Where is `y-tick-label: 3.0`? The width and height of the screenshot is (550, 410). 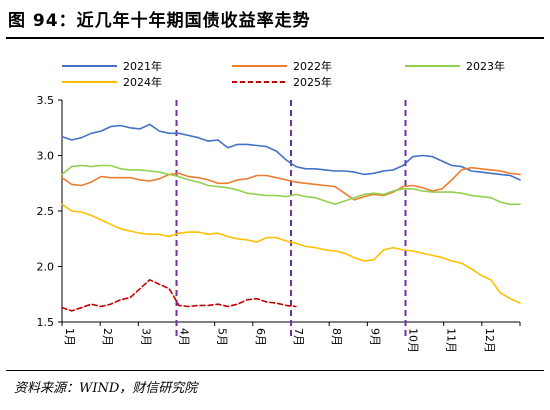 y-tick-label: 3.0 is located at coordinates (46, 156).